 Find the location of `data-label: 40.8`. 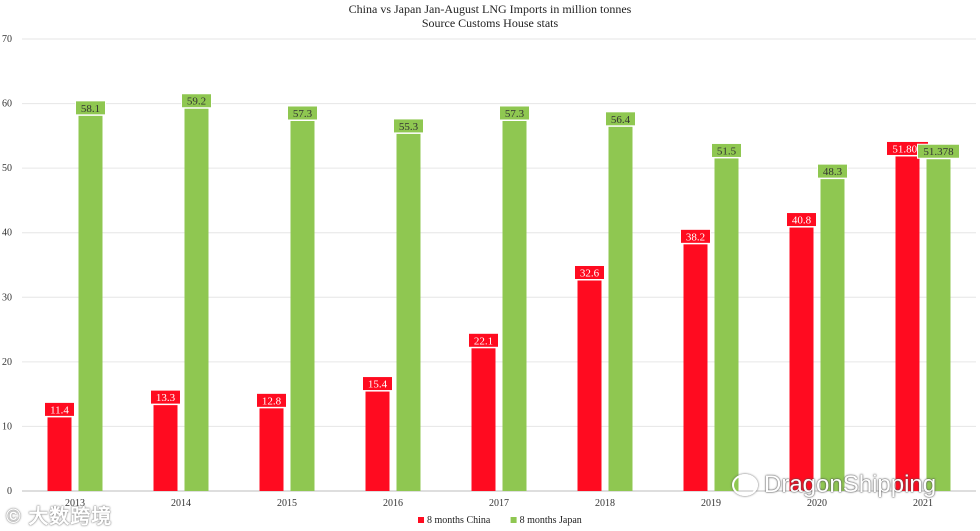

data-label: 40.8 is located at coordinates (802, 221).